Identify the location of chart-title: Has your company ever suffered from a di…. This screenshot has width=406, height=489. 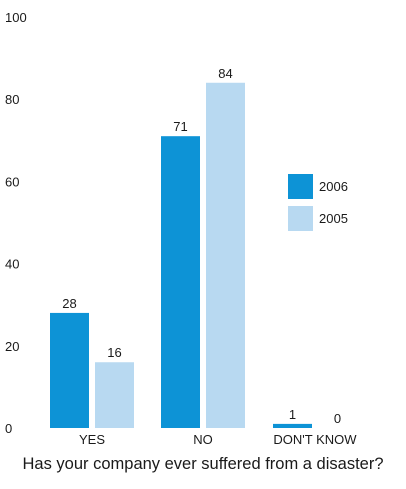
(203, 464).